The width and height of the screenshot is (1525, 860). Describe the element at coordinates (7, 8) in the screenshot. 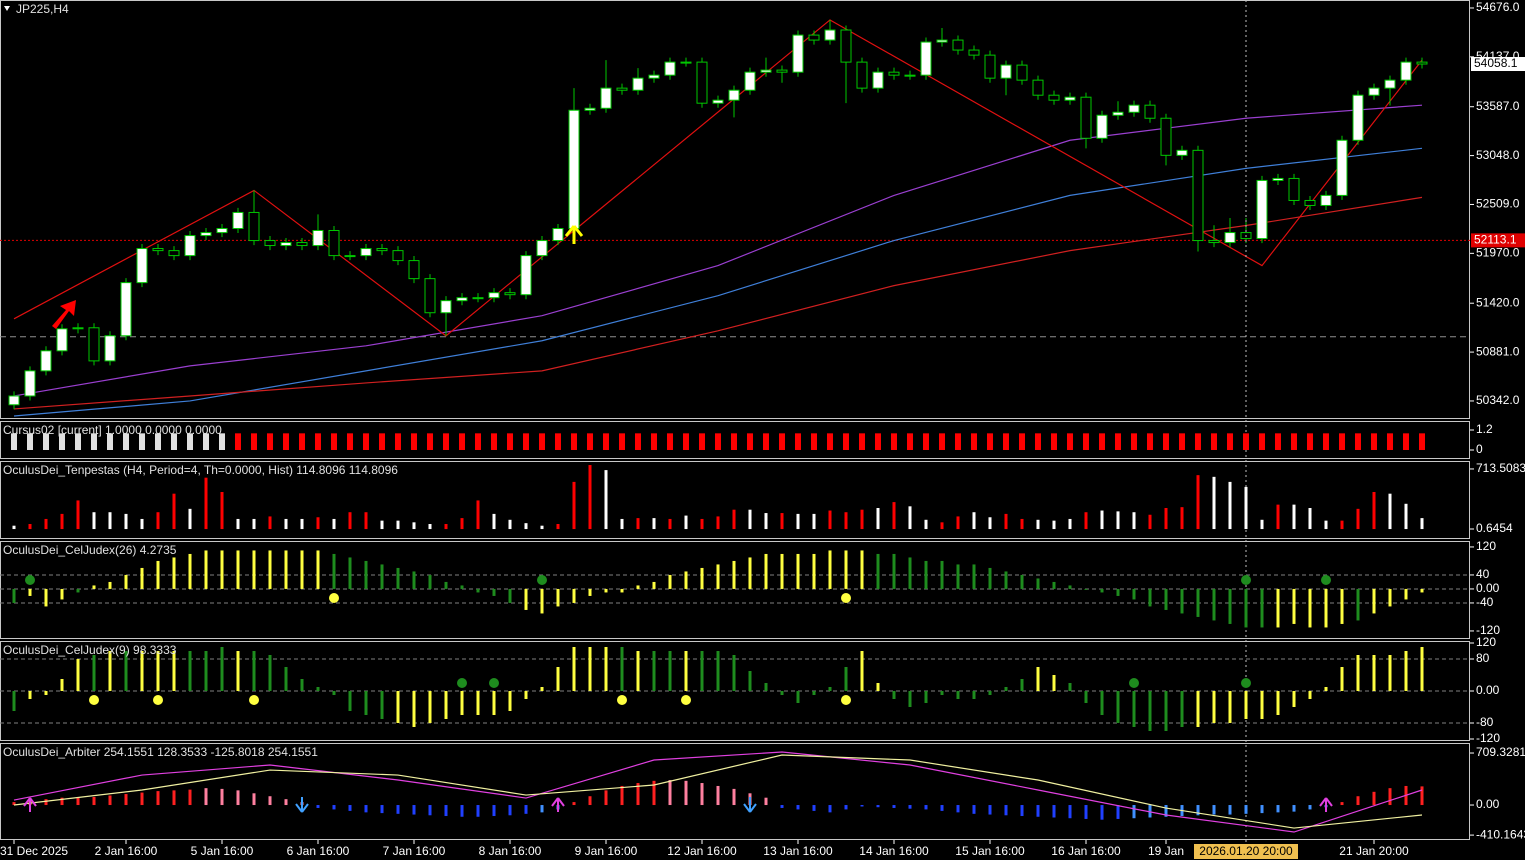

I see `symbol-menu-icon` at that location.